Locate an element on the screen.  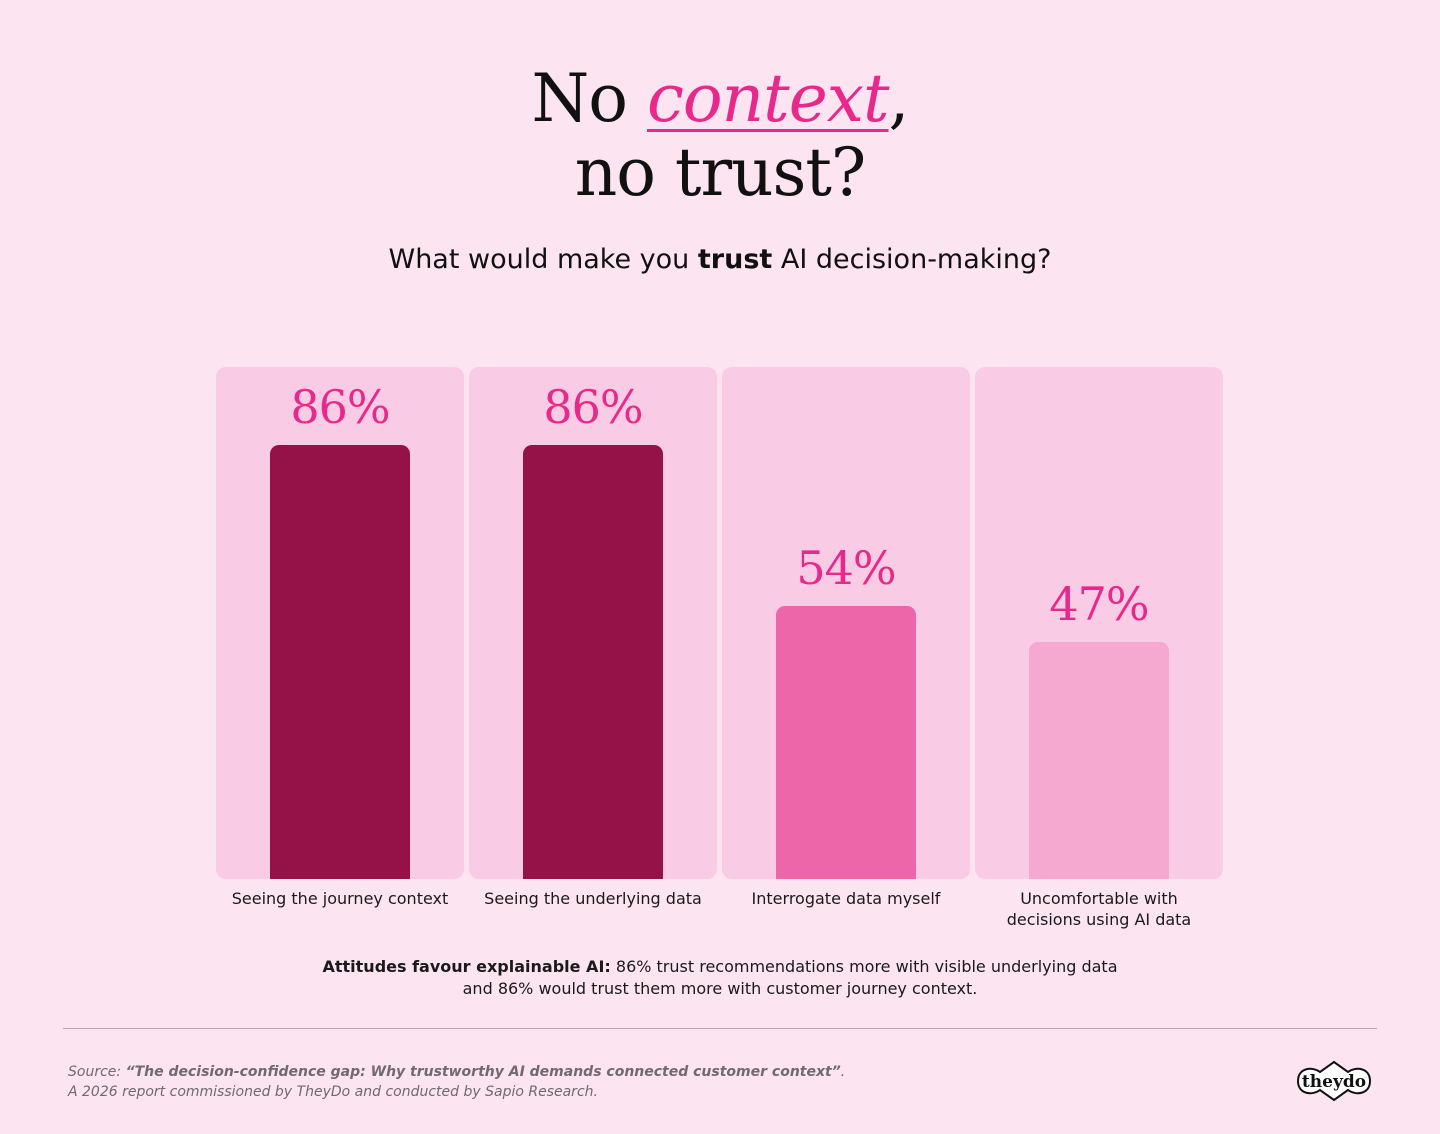
source-prefix: Source: is located at coordinates (97, 1072).